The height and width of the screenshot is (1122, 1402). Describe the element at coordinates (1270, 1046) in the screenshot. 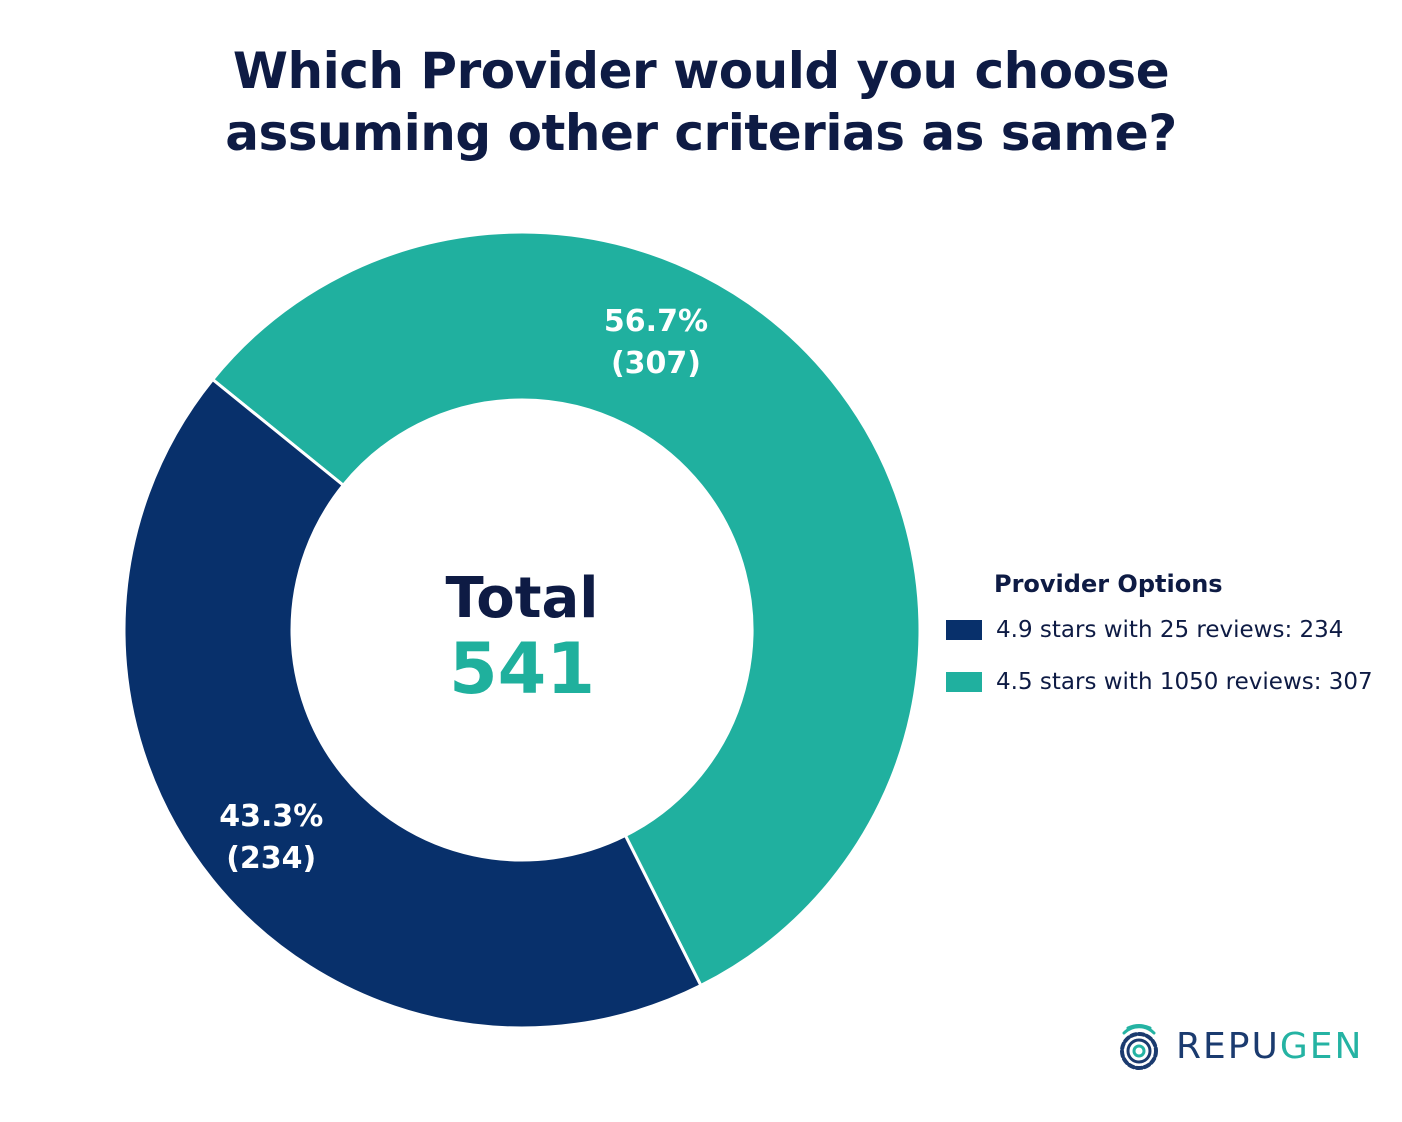

I see `repugen-wordmark: REPUGEN` at that location.